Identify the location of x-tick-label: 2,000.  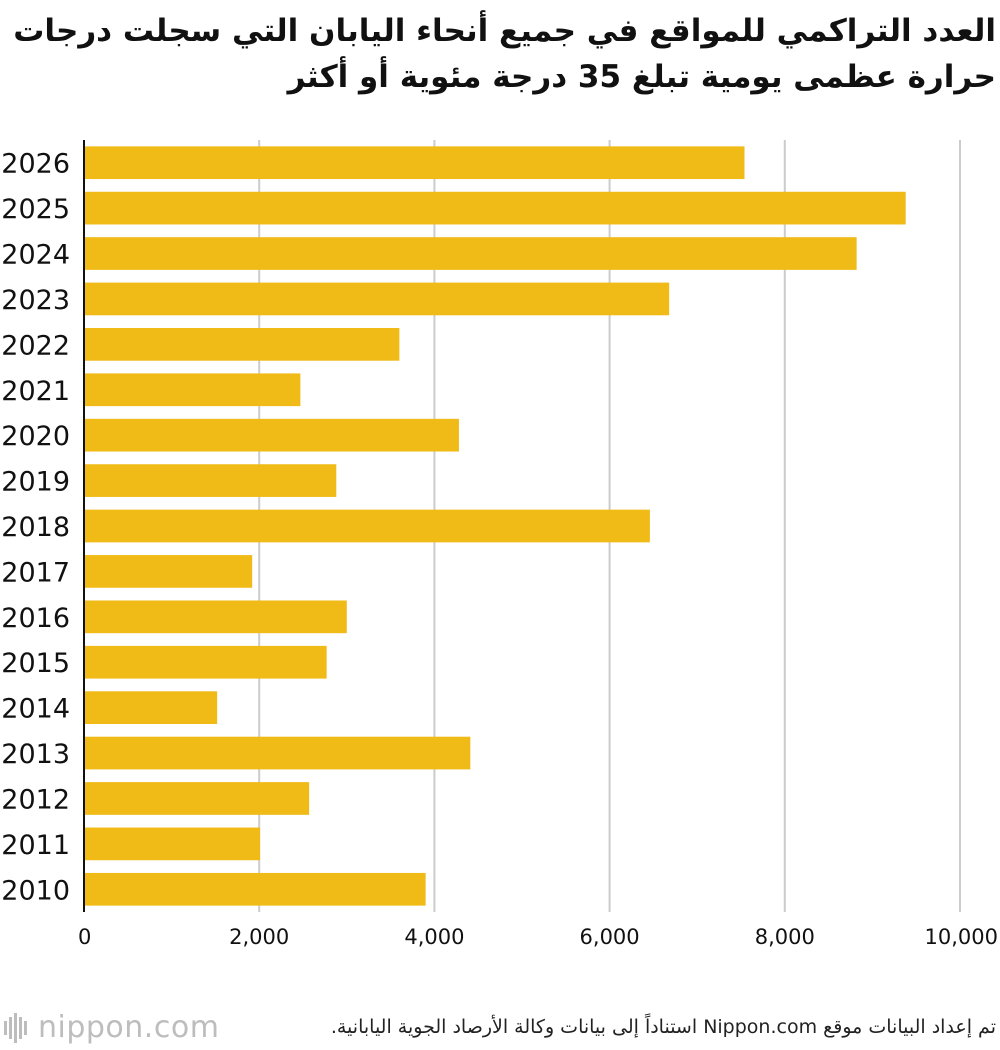
(259, 937).